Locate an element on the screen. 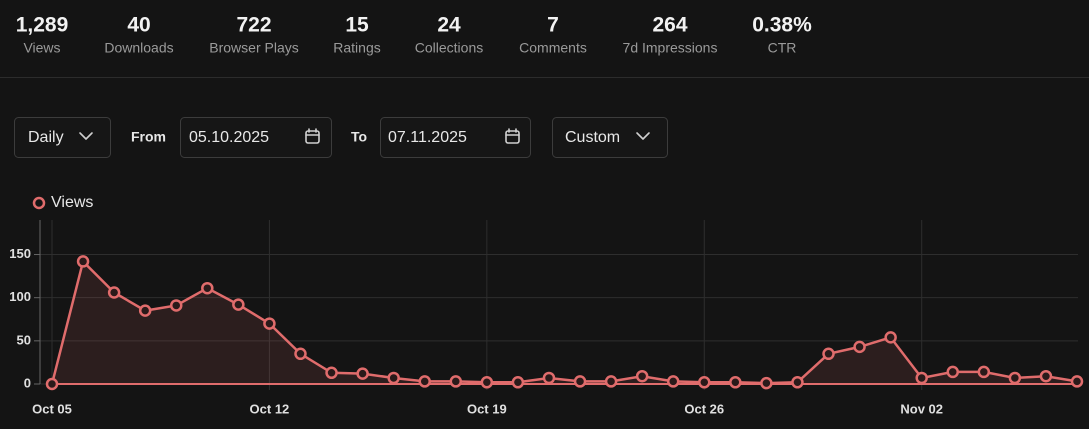 The image size is (1089, 429). stat-label: 7d Impressions is located at coordinates (670, 48).